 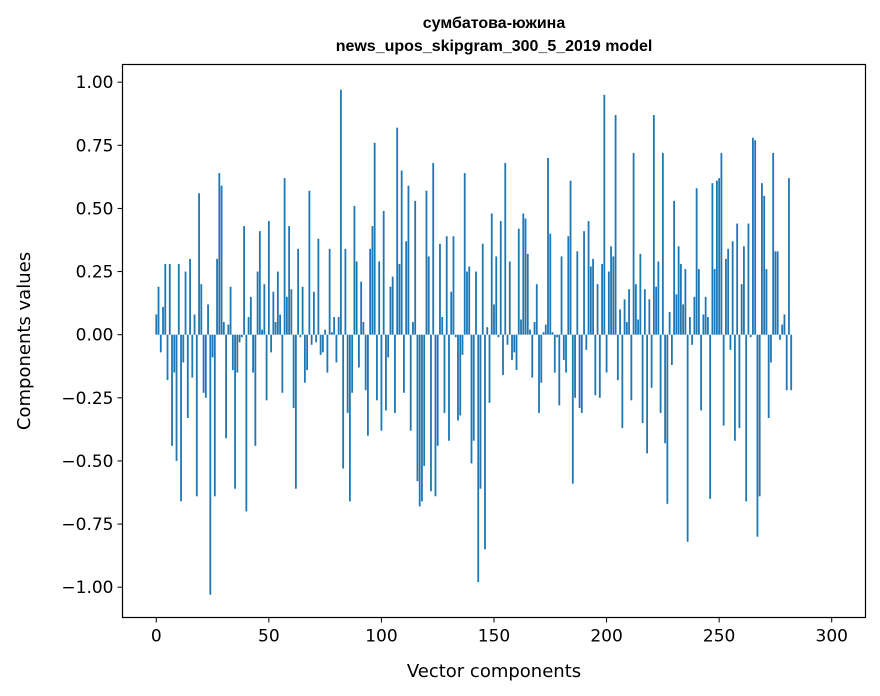 I want to click on y-tick-label: 0.00, so click(x=95, y=336).